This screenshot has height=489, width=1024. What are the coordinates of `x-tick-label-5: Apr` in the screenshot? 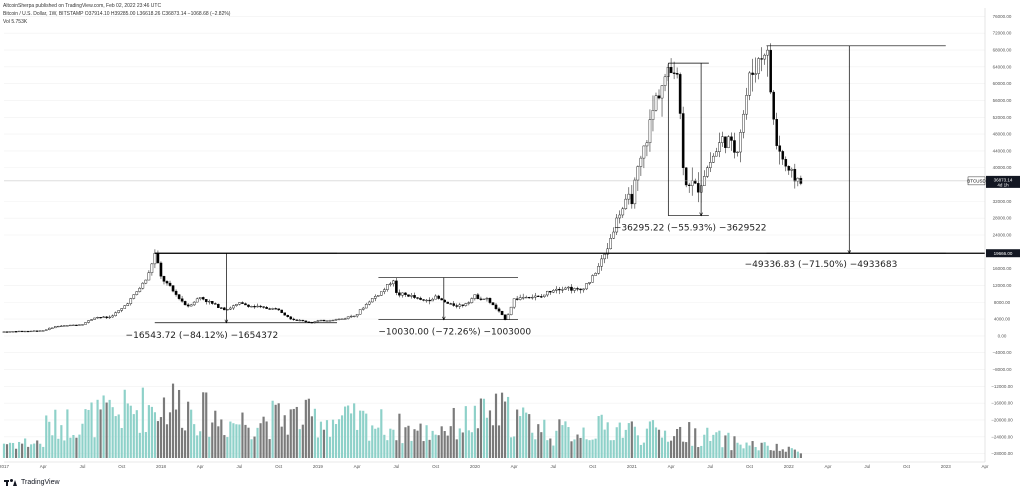 It's located at (201, 466).